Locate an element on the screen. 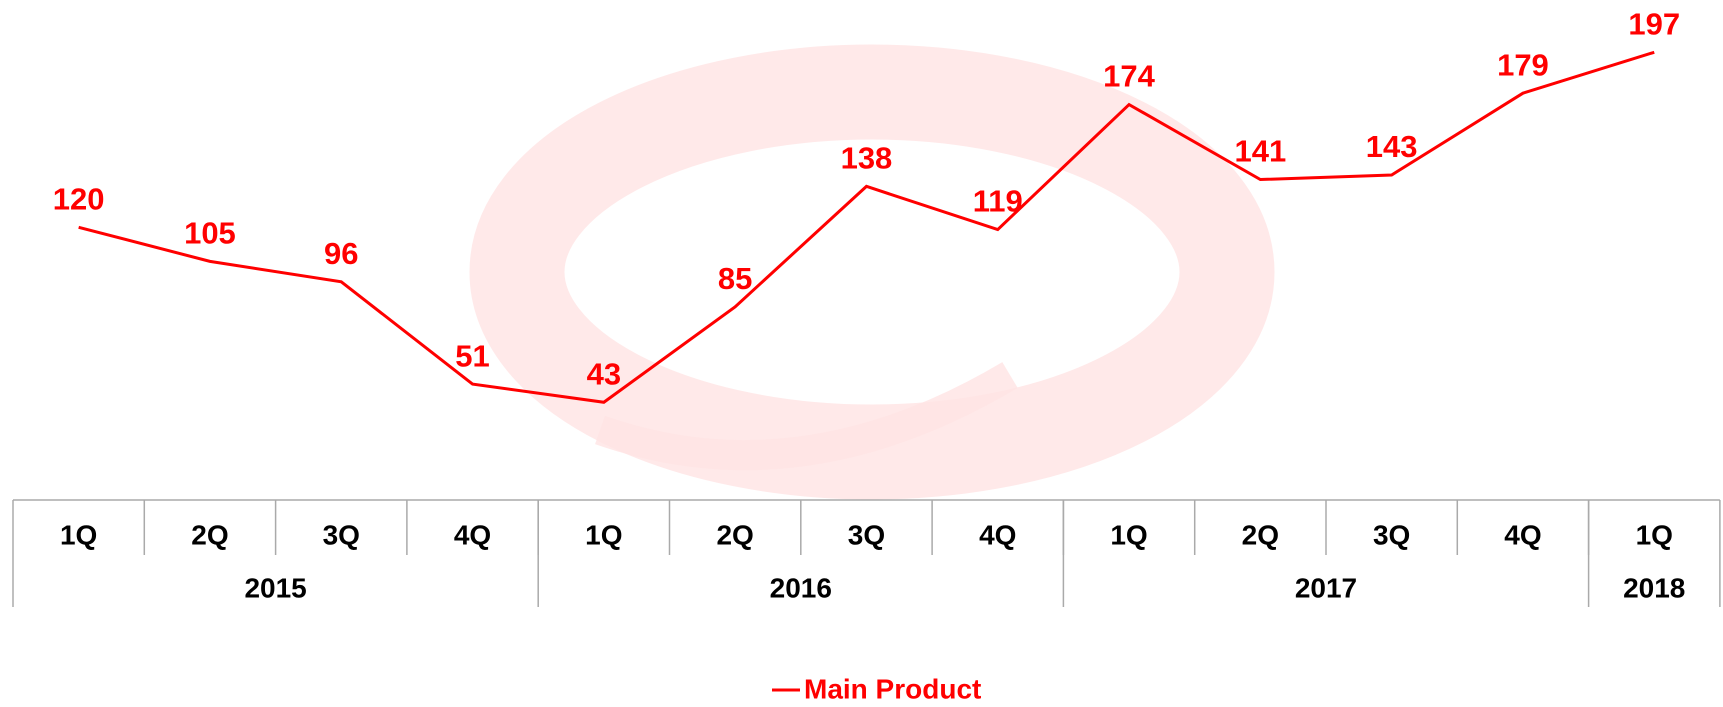 Image resolution: width=1723 pixels, height=707 pixels. group-label: 2015 is located at coordinates (275, 587).